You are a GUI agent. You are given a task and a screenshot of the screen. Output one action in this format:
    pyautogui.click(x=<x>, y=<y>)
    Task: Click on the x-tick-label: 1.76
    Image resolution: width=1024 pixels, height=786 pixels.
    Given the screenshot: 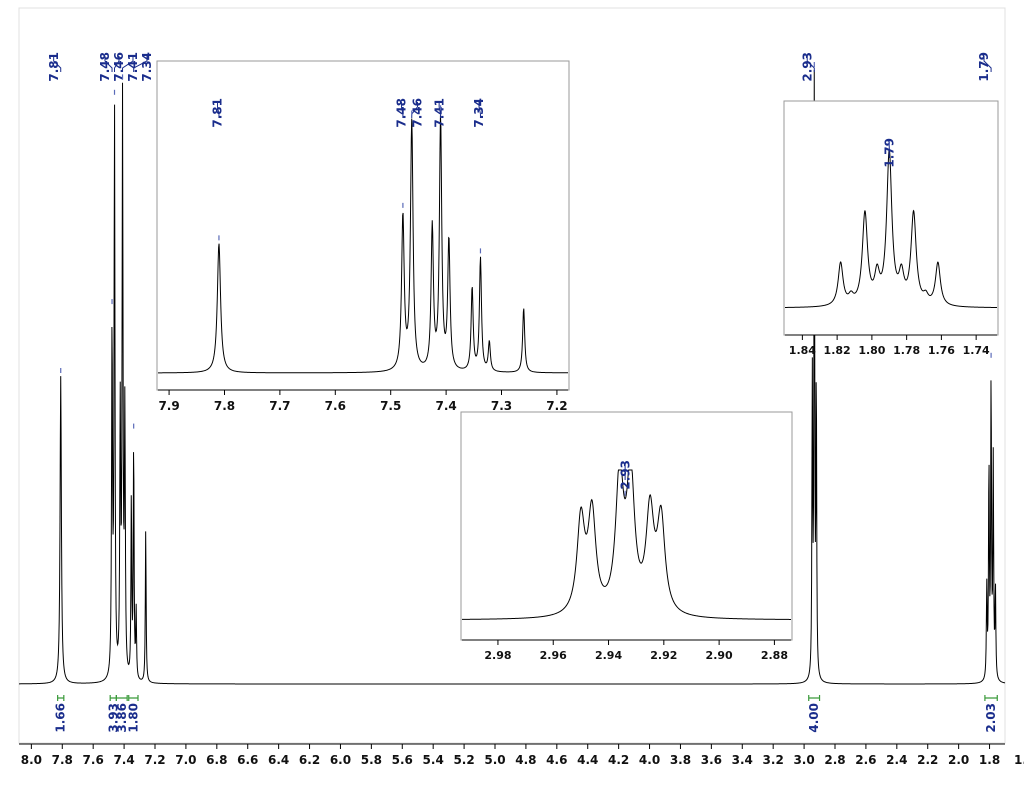 What is the action you would take?
    pyautogui.click(x=941, y=350)
    